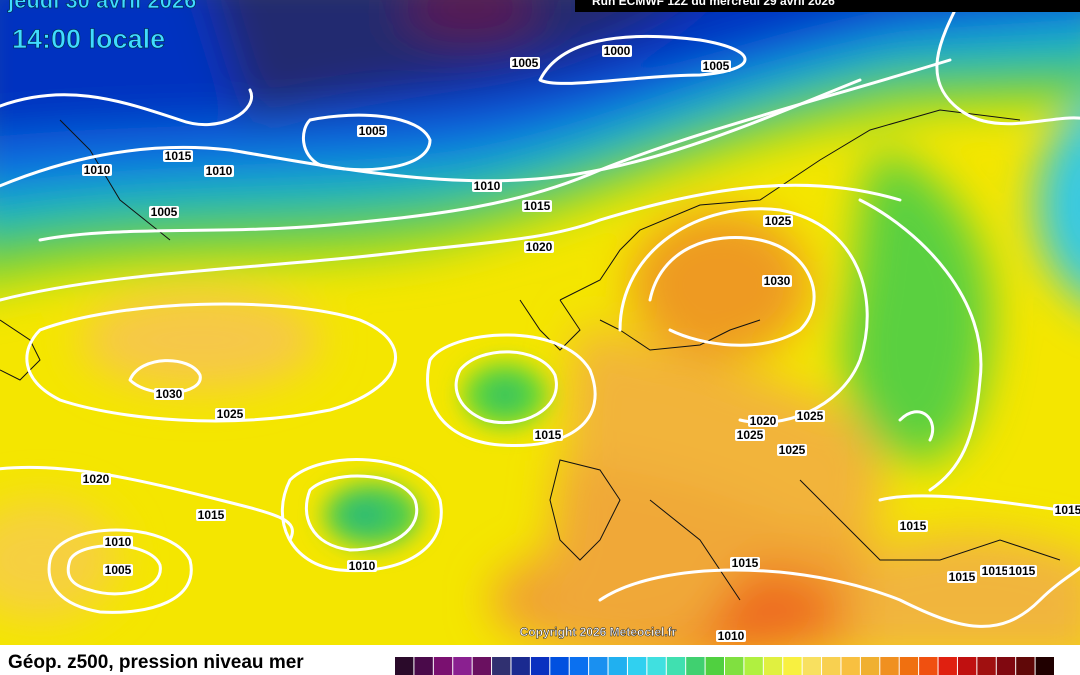 This screenshot has height=675, width=1080. Describe the element at coordinates (156, 662) in the screenshot. I see `legend-title: Géop. z500, pression niveau mer` at that location.